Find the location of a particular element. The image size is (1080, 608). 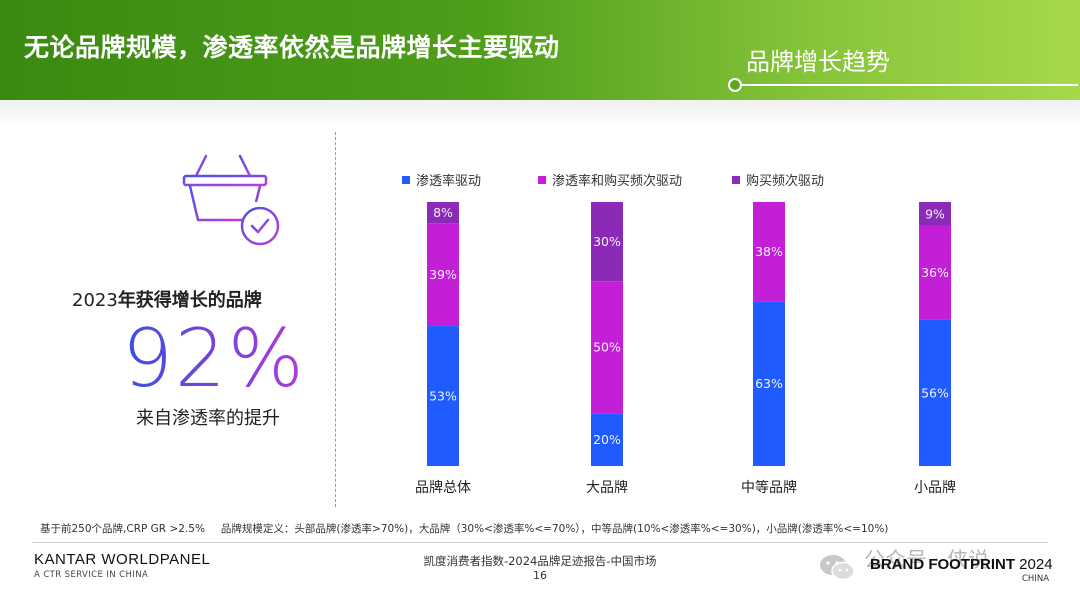

header-shadow is located at coordinates (540, 114).